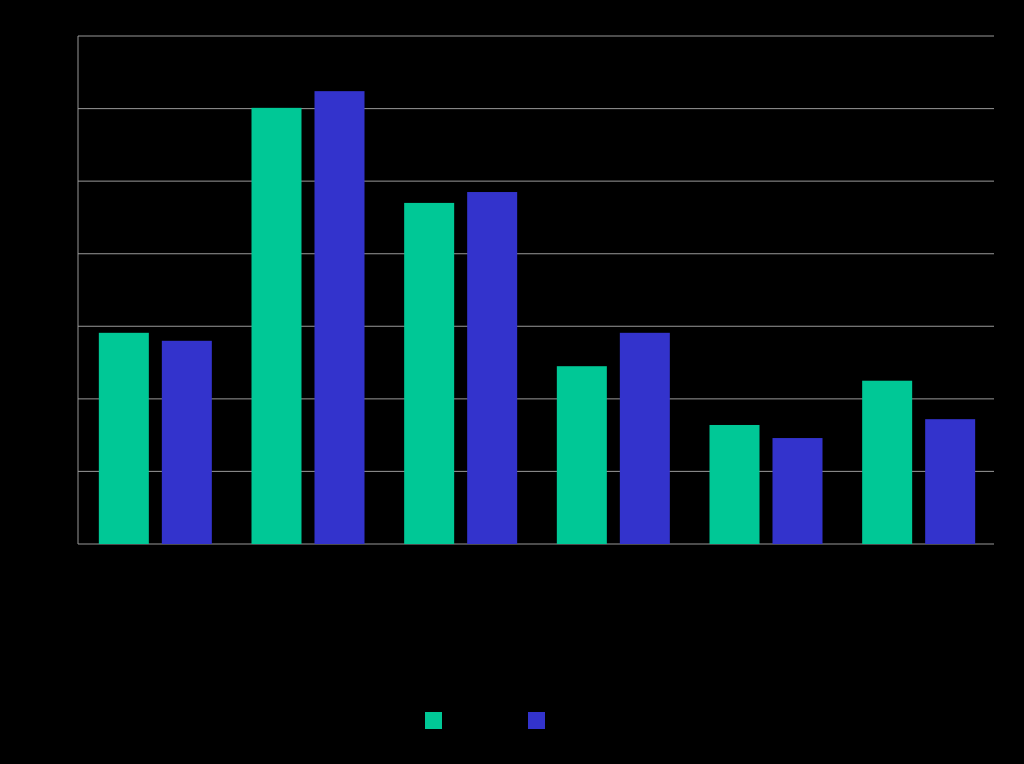  I want to click on y-tick-label: 20, so click(61, 397).